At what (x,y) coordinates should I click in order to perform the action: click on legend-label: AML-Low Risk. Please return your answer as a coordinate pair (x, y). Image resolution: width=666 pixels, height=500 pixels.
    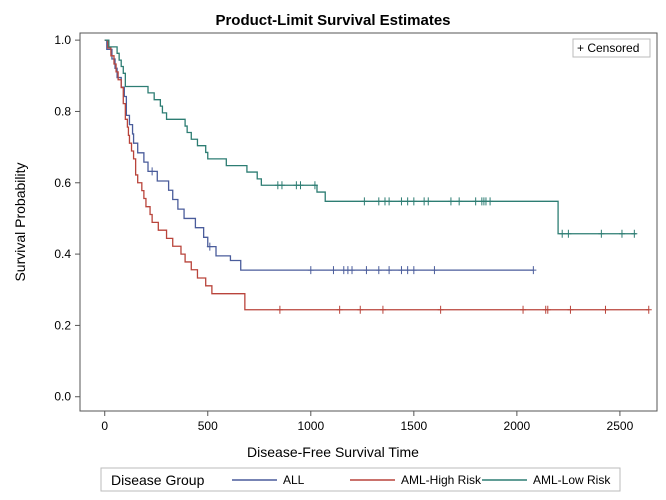
    Looking at the image, I should click on (572, 480).